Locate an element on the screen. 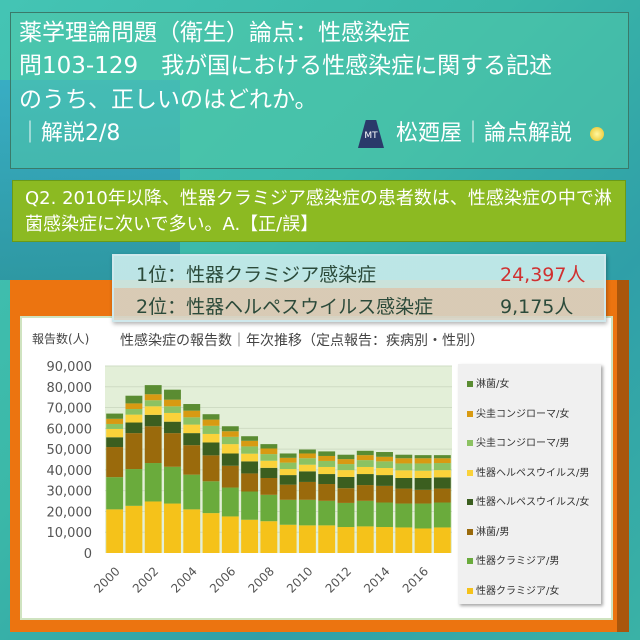  rank-1-label: 1位：性器クラミジア感染症 is located at coordinates (256, 275).